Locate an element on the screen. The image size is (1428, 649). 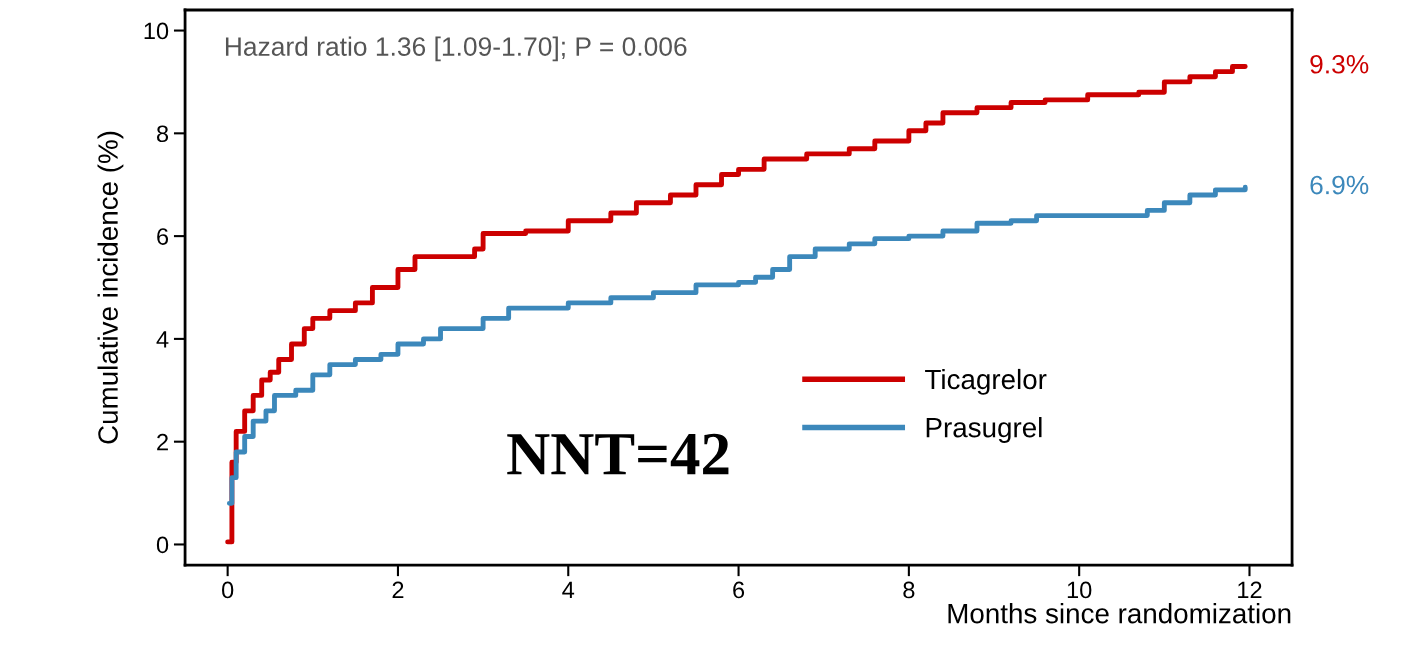
annotation: 9.3% is located at coordinates (1339, 64).